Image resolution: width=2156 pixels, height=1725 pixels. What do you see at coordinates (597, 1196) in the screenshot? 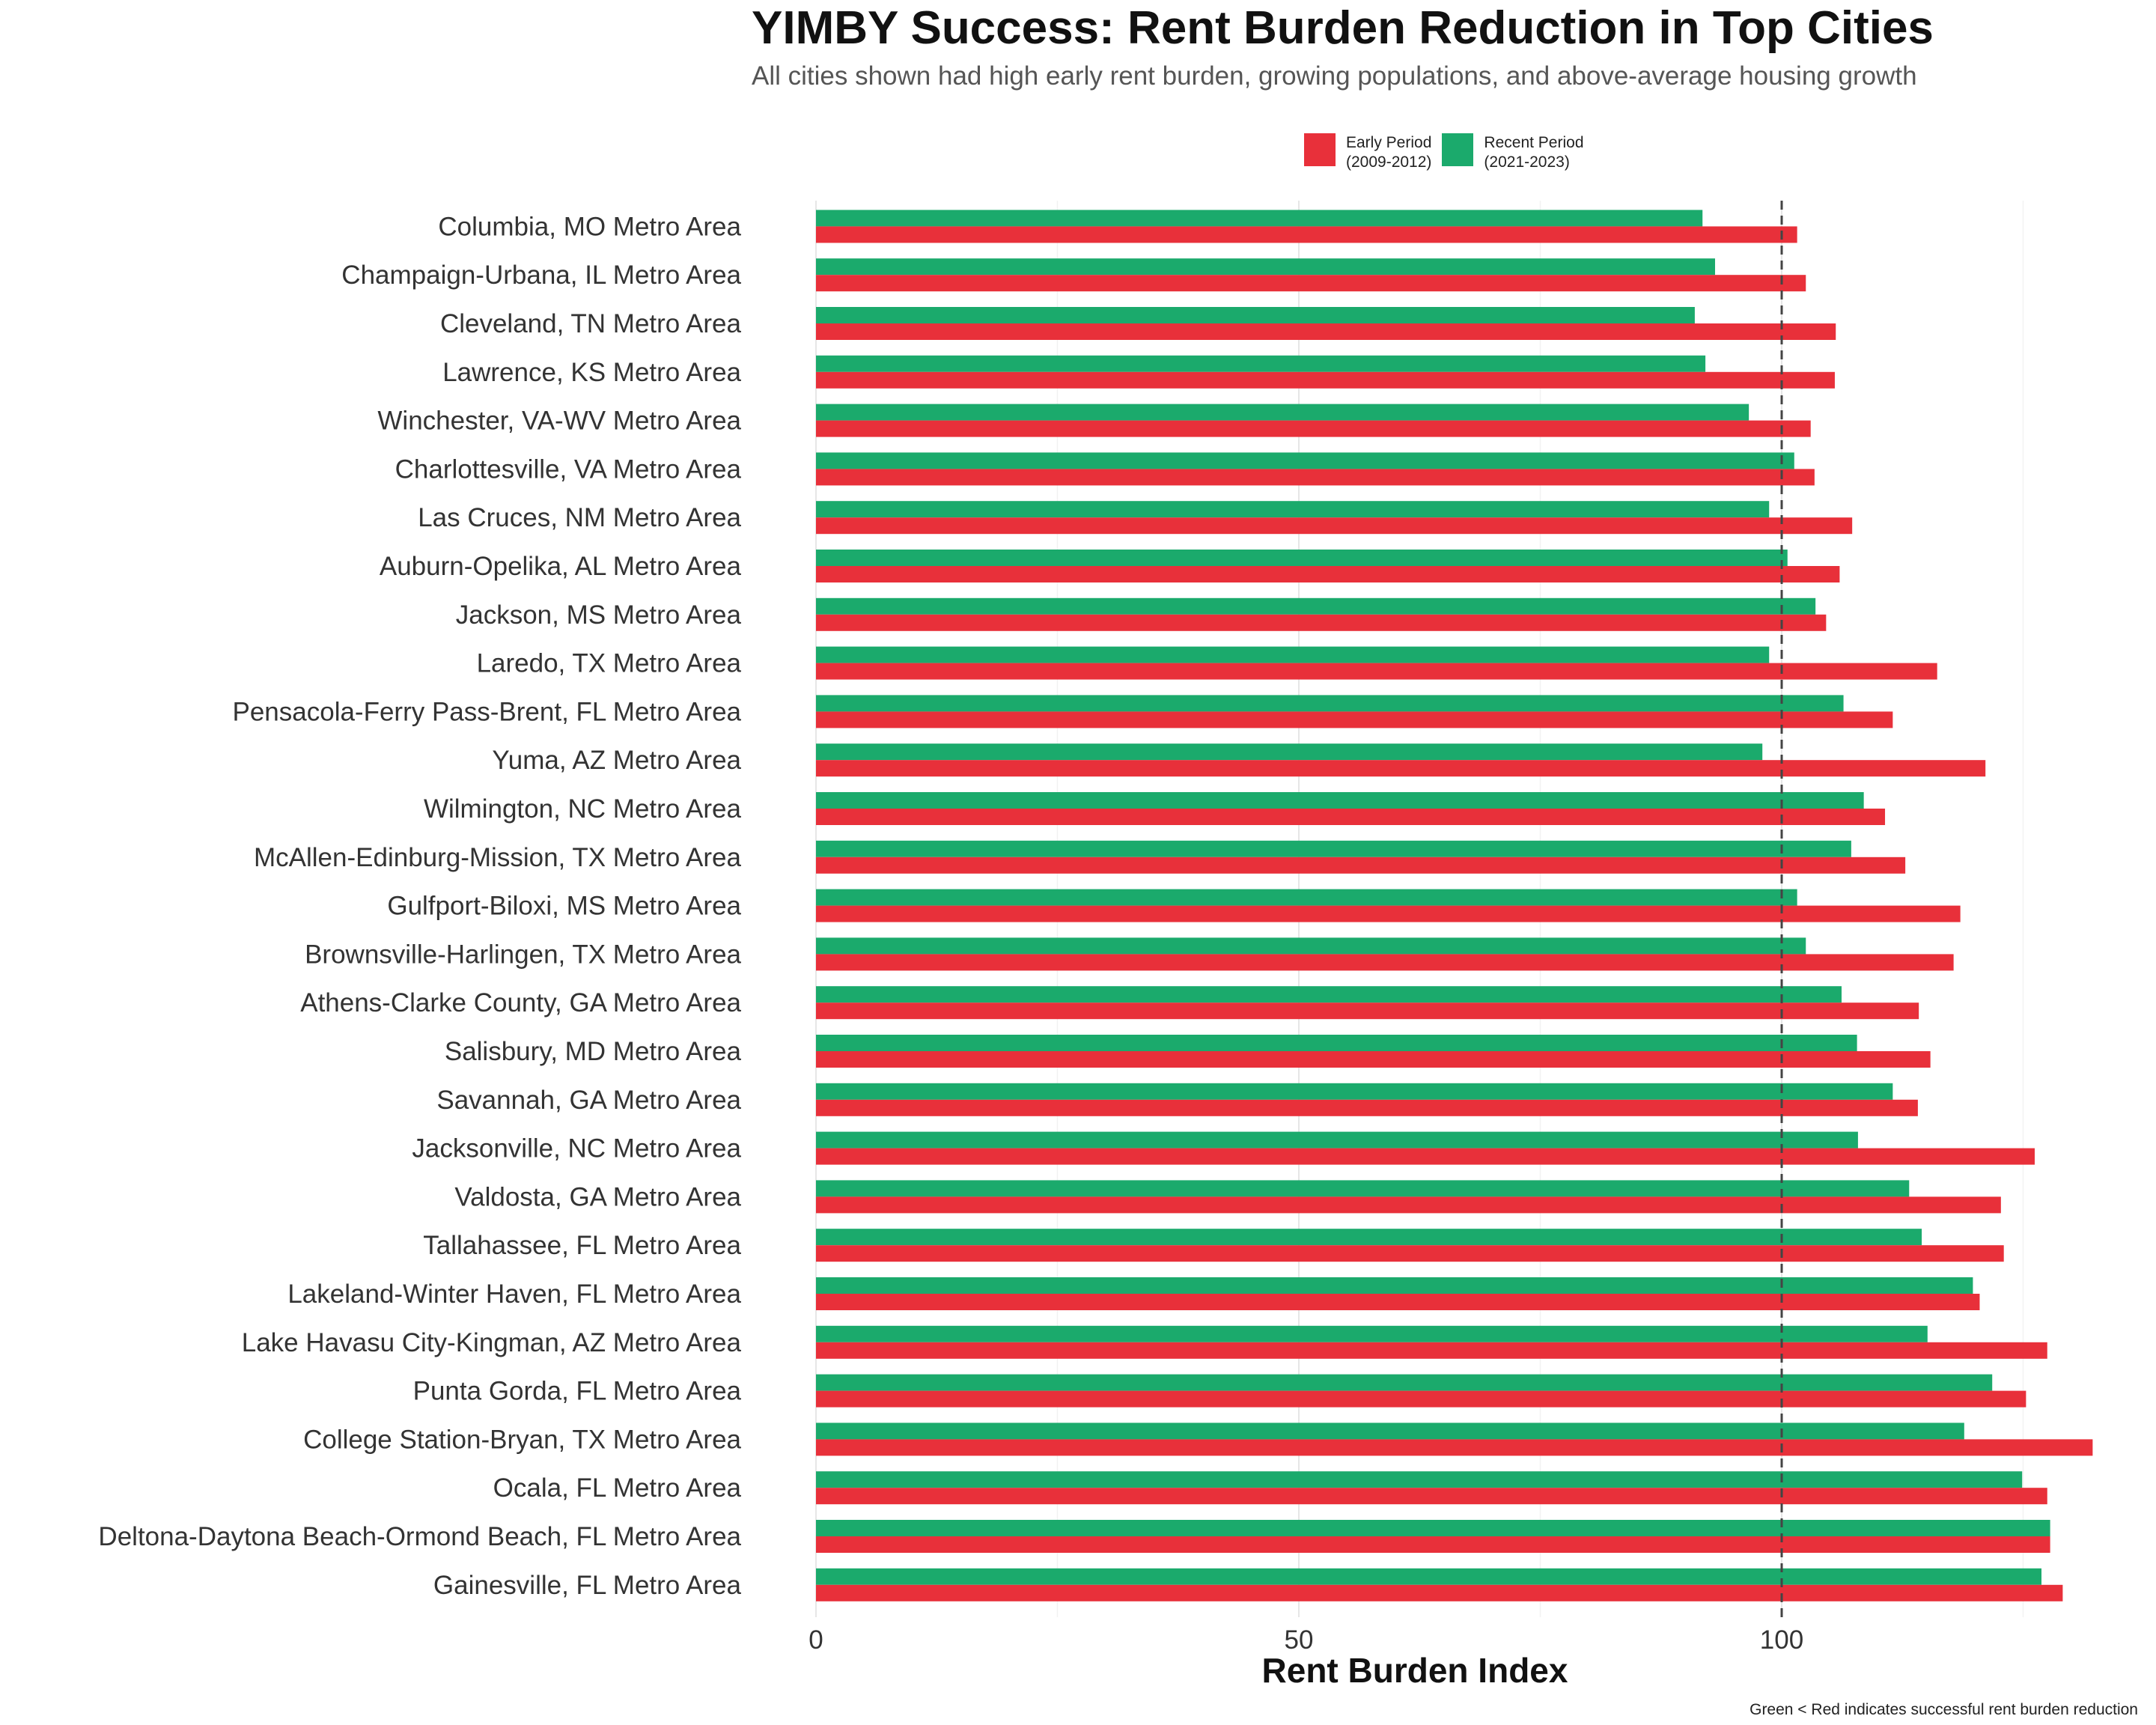
I see `y-tick-label: Valdosta, GA Metro Area` at bounding box center [597, 1196].